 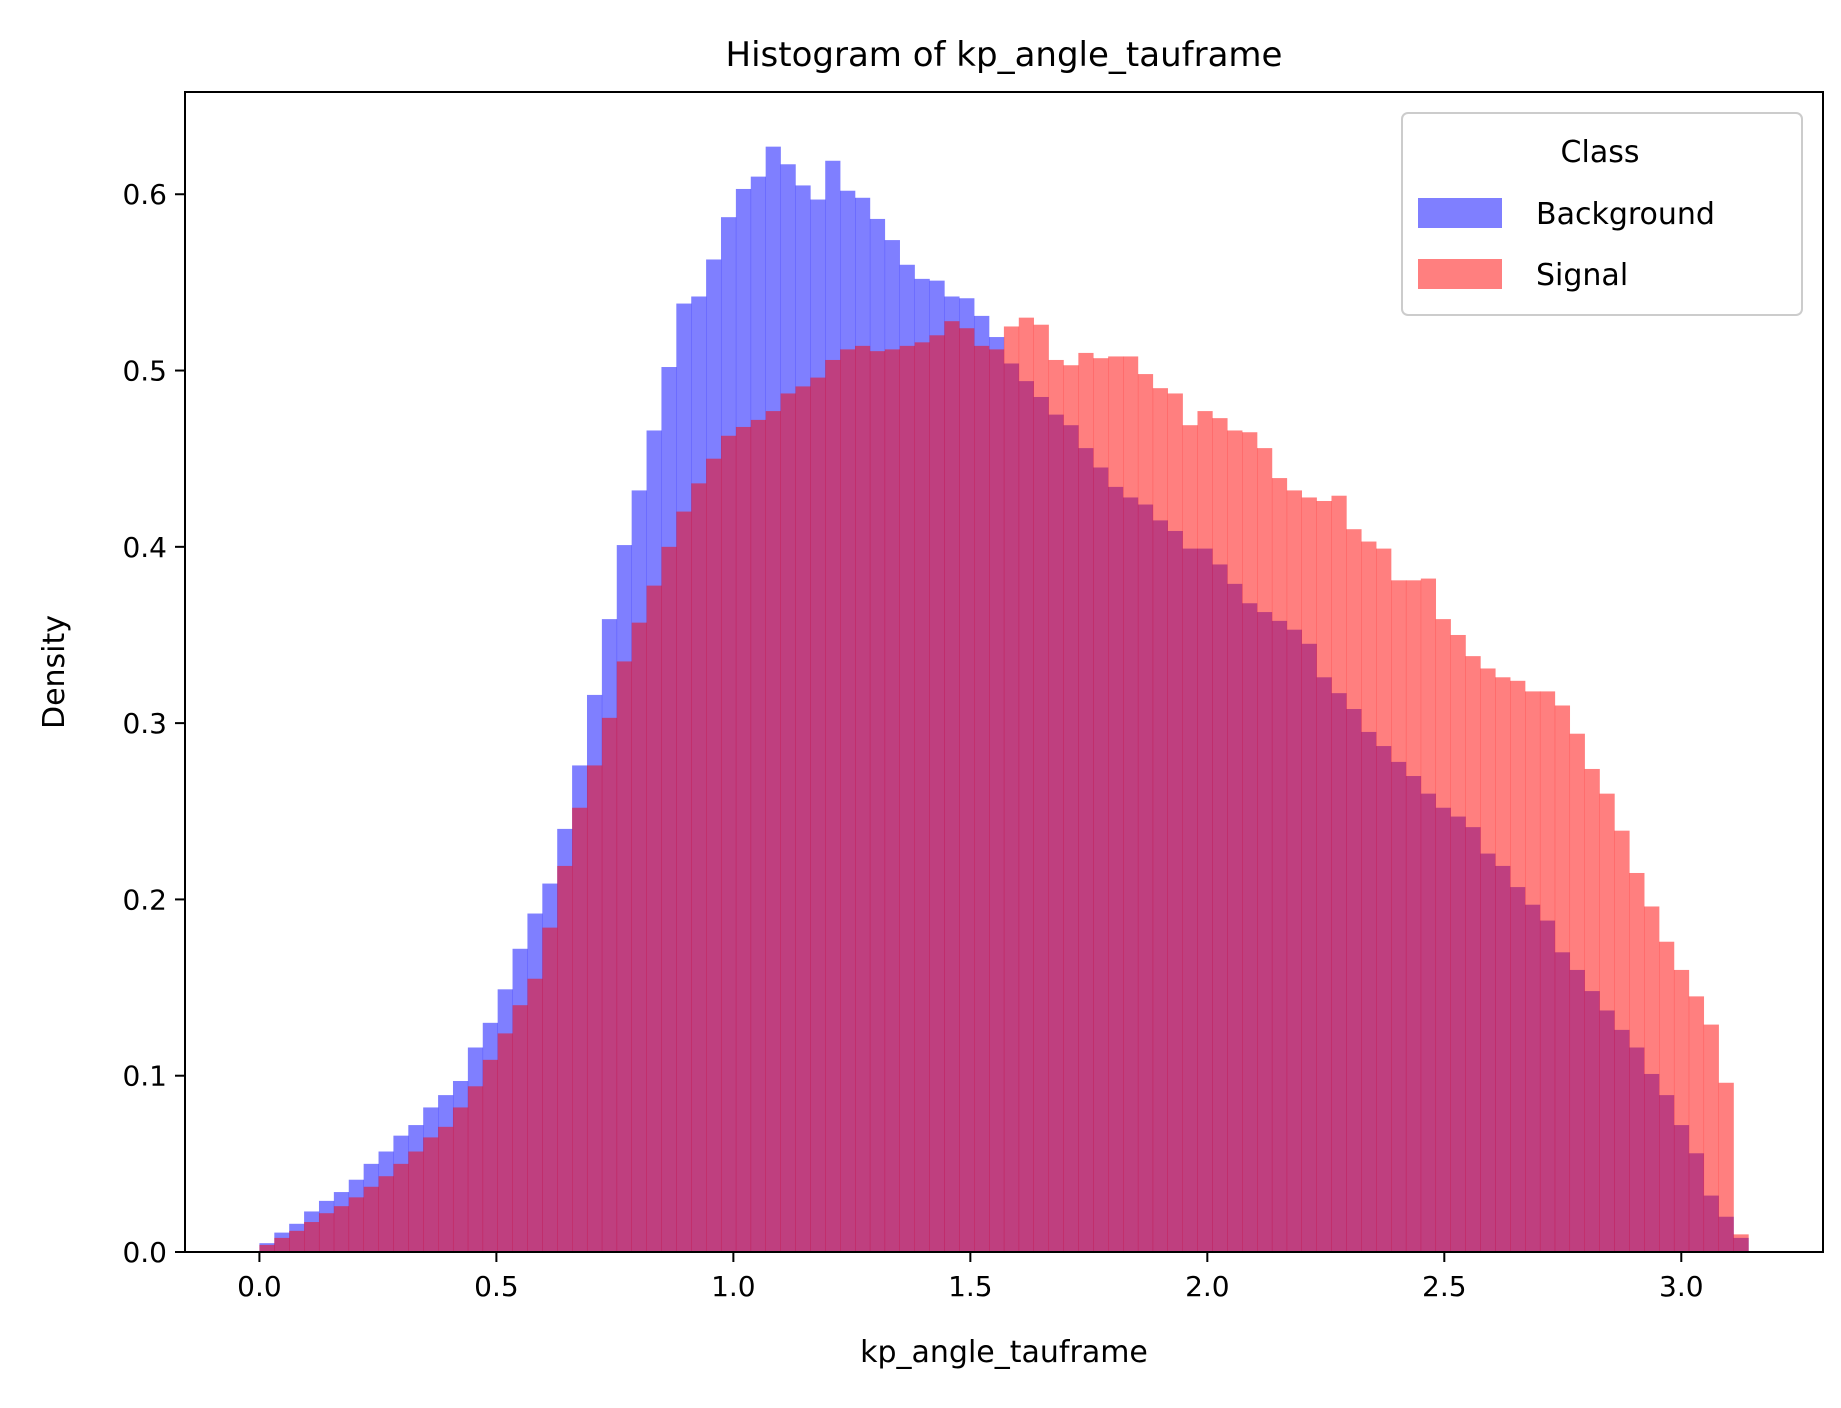 I want to click on y-axis-ticks: 0.0 0.1 0.2 0.3 0.4 0.5 0.6, so click(x=153, y=723).